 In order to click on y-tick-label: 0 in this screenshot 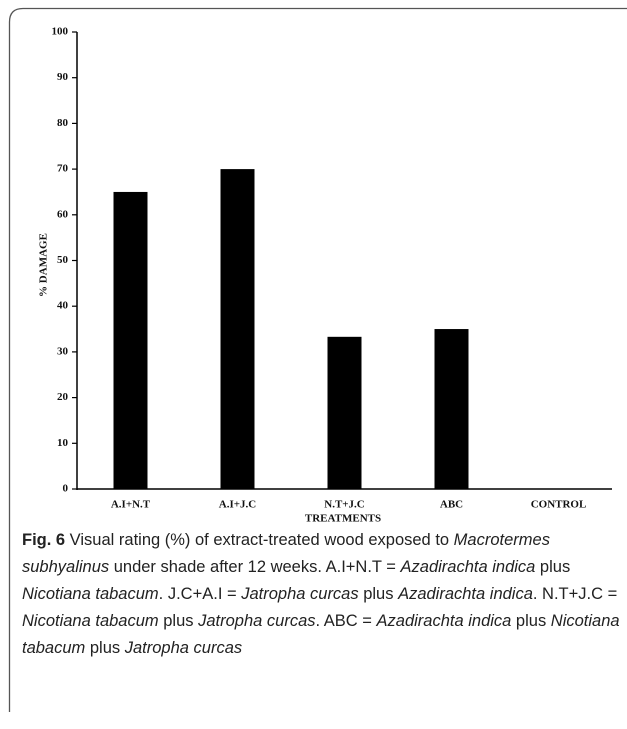, I will do `click(66, 489)`.